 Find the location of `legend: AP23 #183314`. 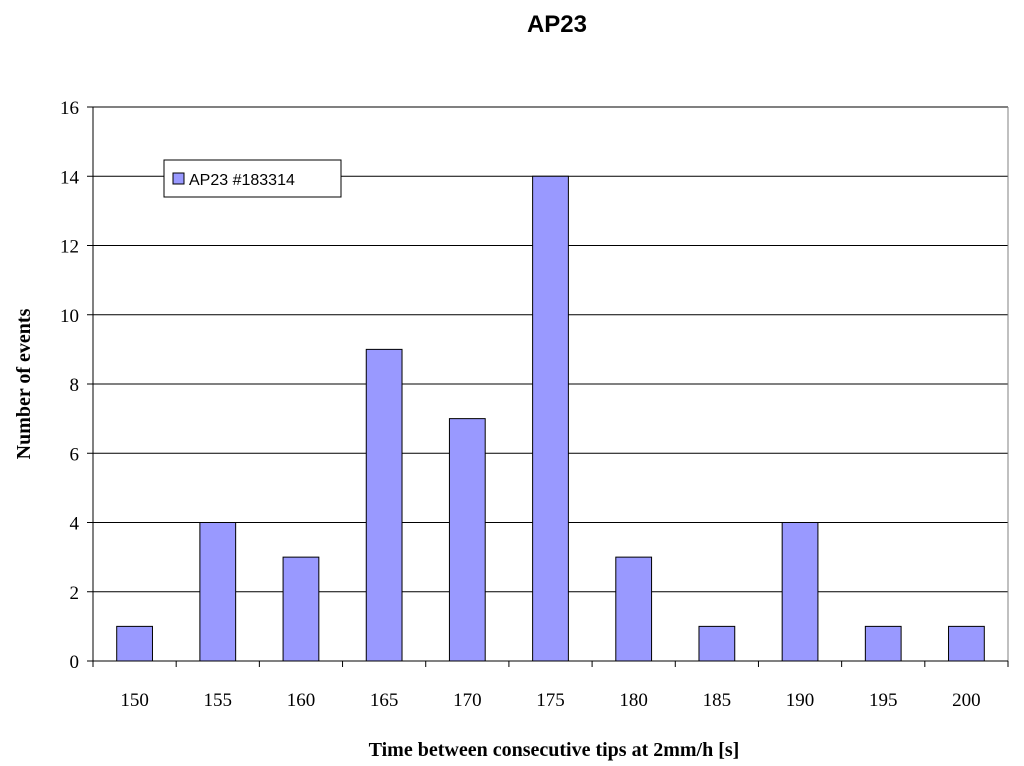

legend: AP23 #183314 is located at coordinates (252, 178).